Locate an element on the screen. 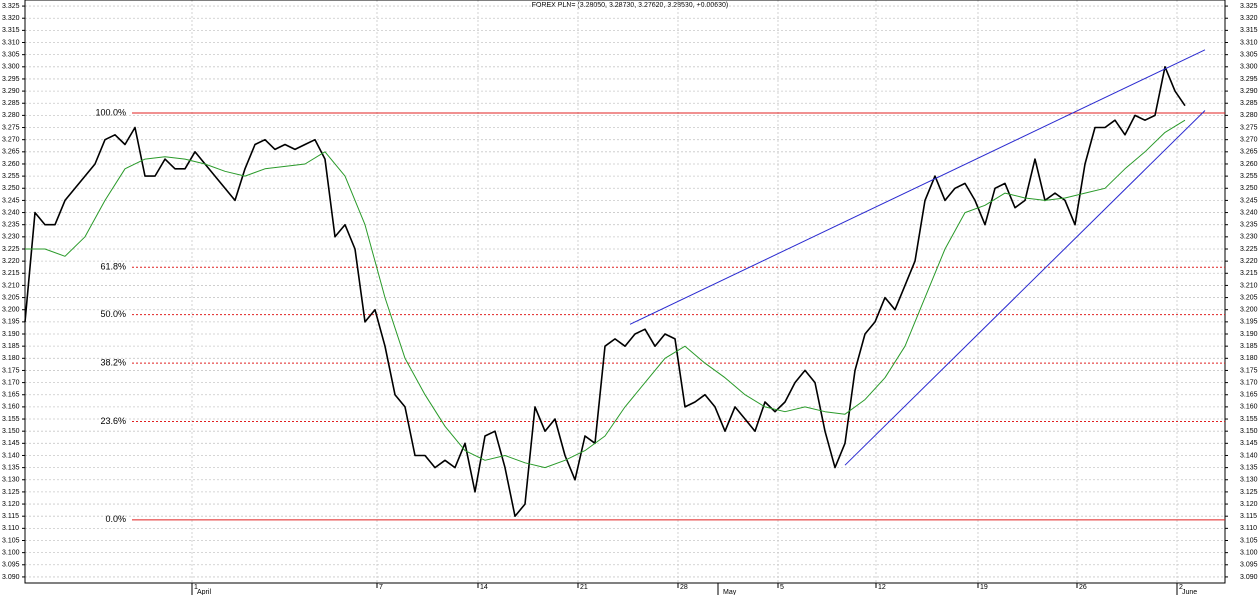 This screenshot has height=595, width=1260. y-tick-label: 3.300 is located at coordinates (11, 67).